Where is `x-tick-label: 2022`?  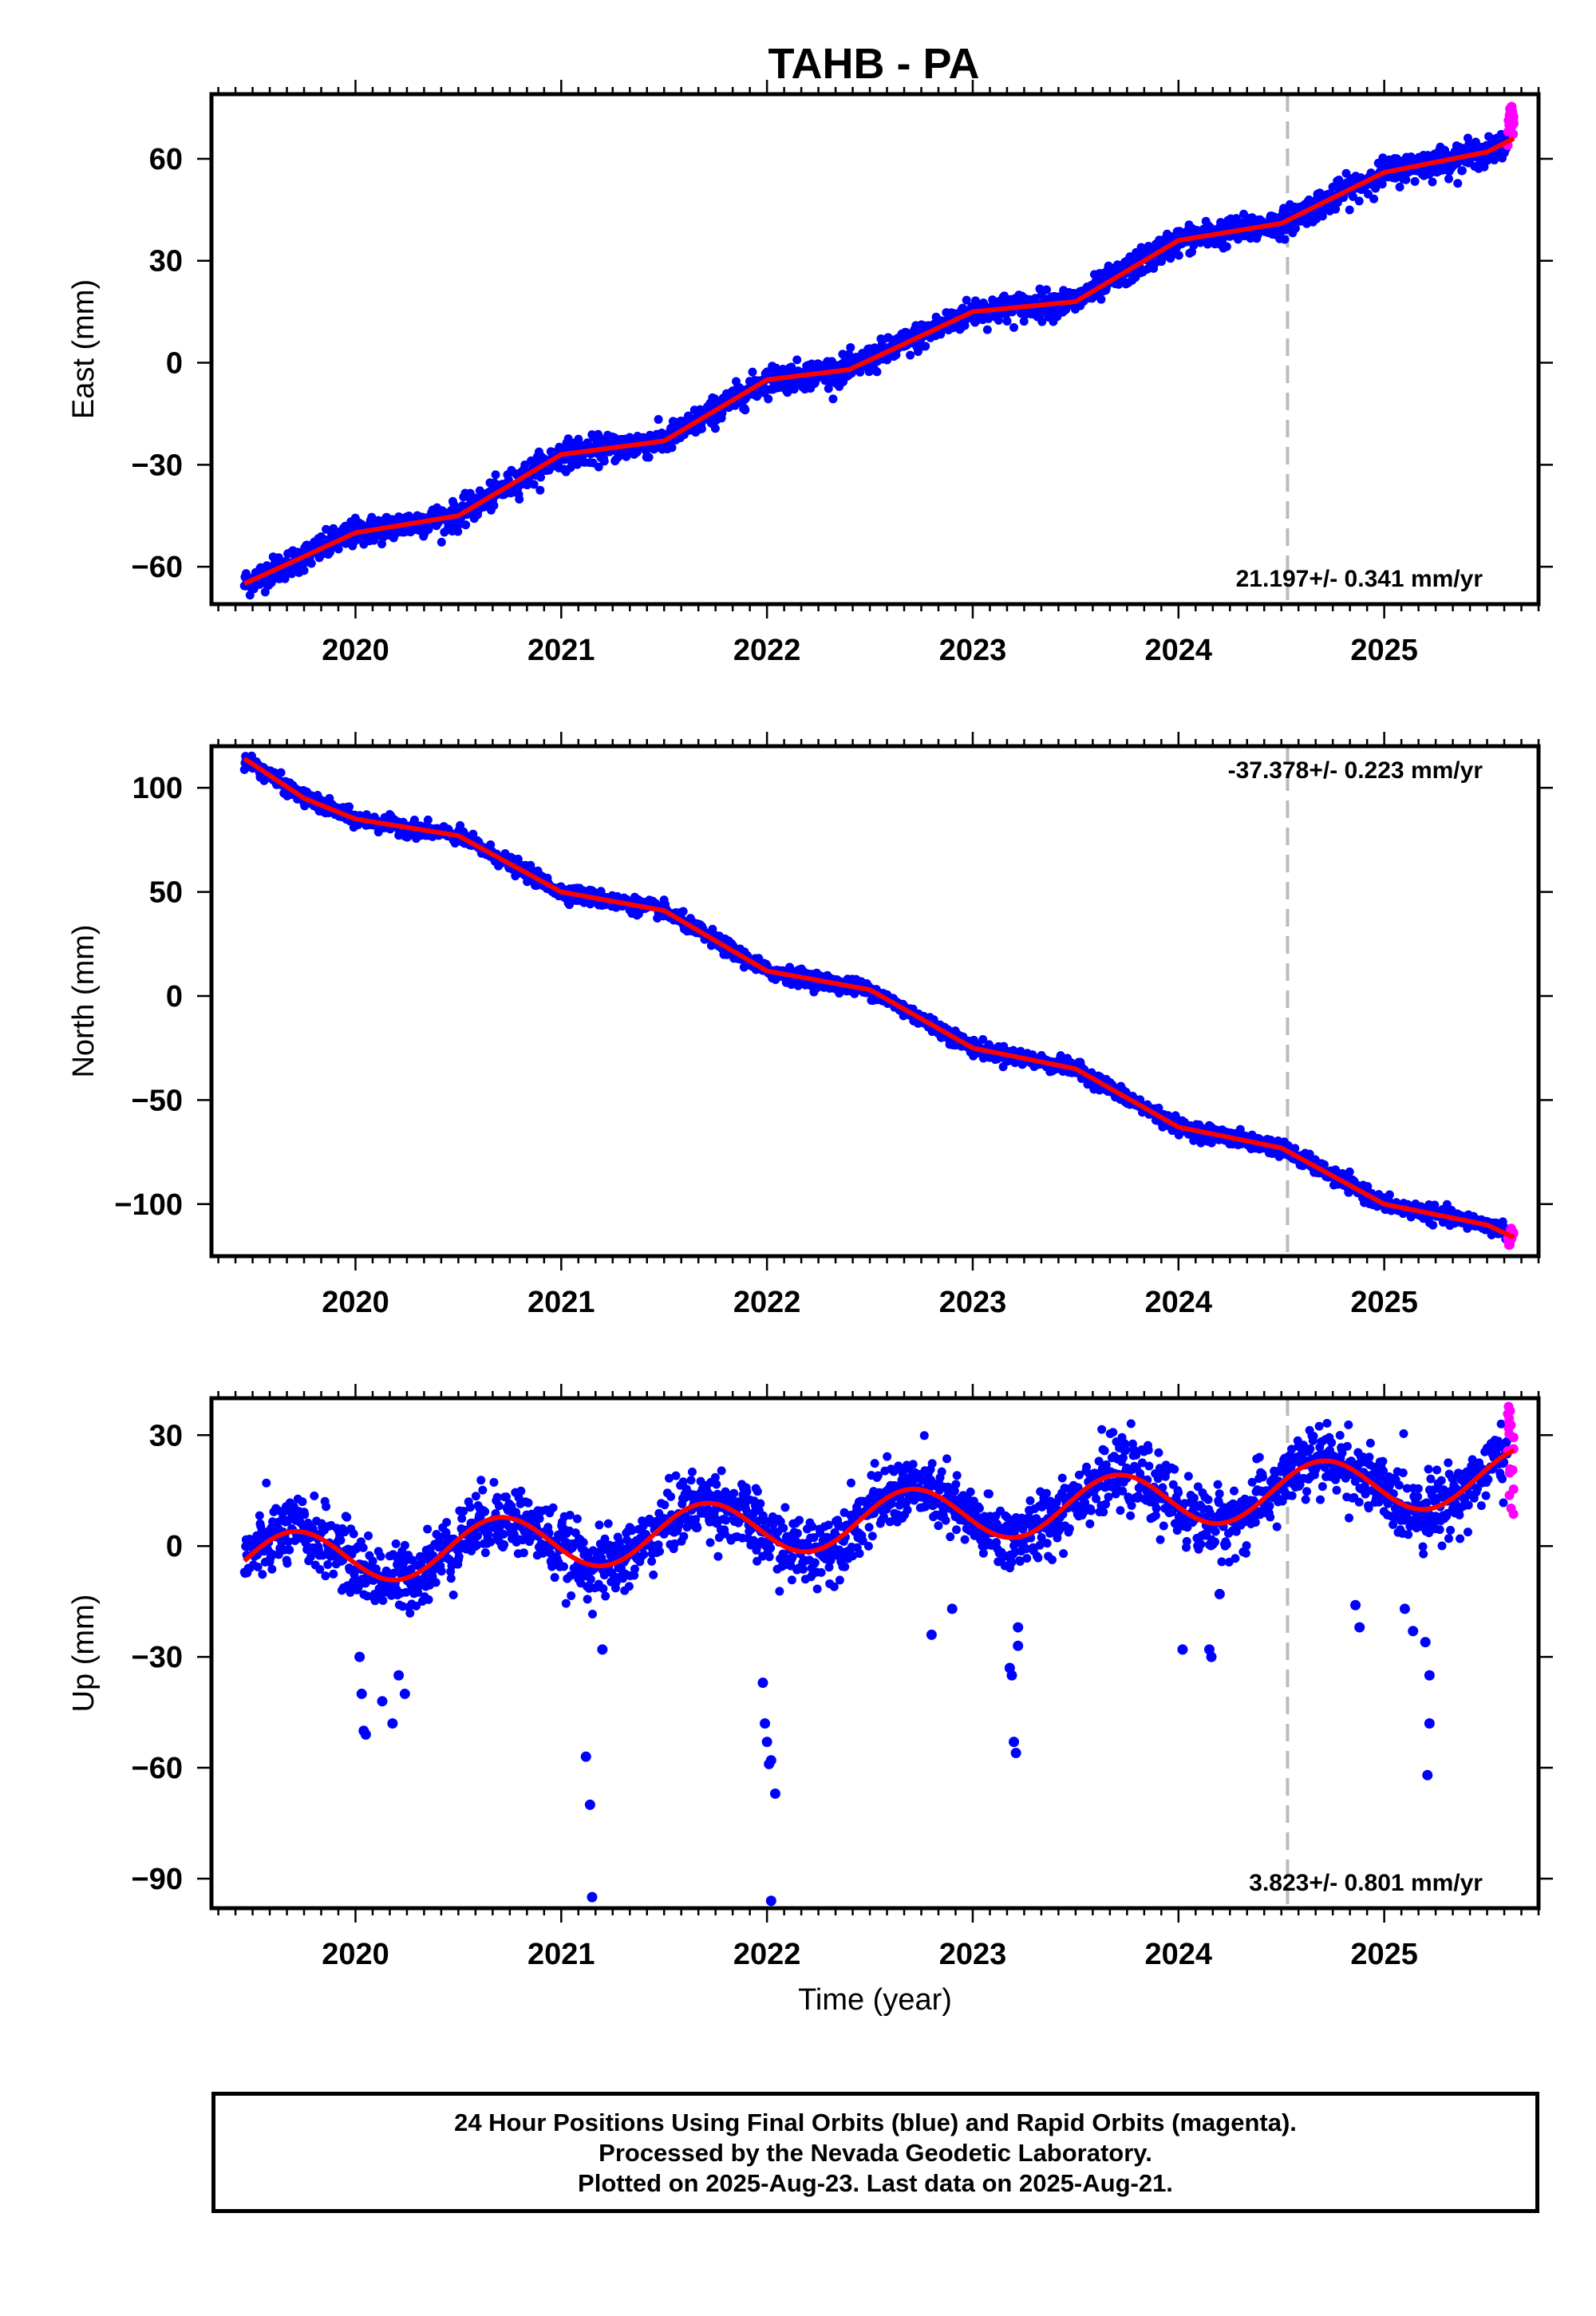
x-tick-label: 2022 is located at coordinates (767, 650).